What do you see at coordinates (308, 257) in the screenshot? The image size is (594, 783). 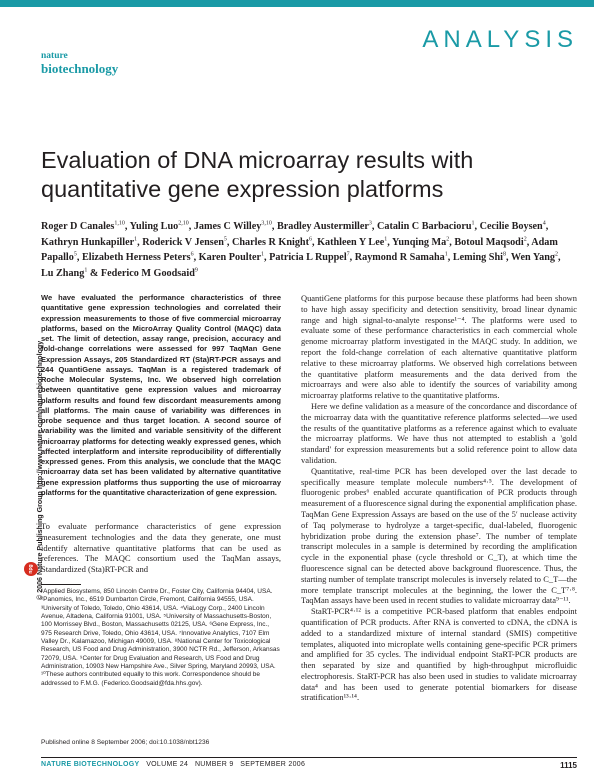 I see `author-name: Patricia L Ruppel` at bounding box center [308, 257].